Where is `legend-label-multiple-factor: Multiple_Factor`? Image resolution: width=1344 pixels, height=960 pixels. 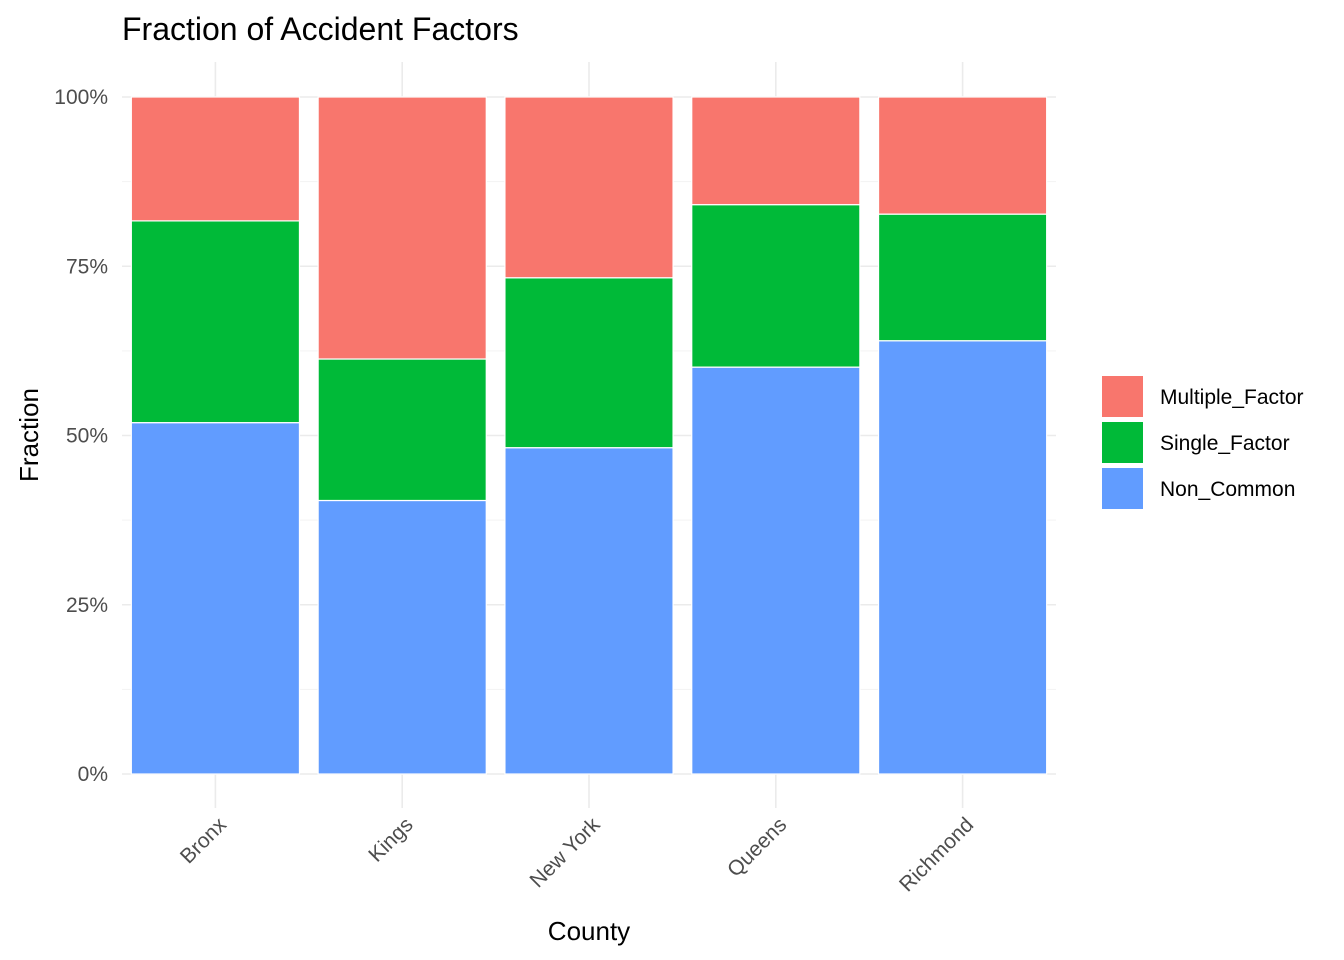 legend-label-multiple-factor: Multiple_Factor is located at coordinates (1232, 397).